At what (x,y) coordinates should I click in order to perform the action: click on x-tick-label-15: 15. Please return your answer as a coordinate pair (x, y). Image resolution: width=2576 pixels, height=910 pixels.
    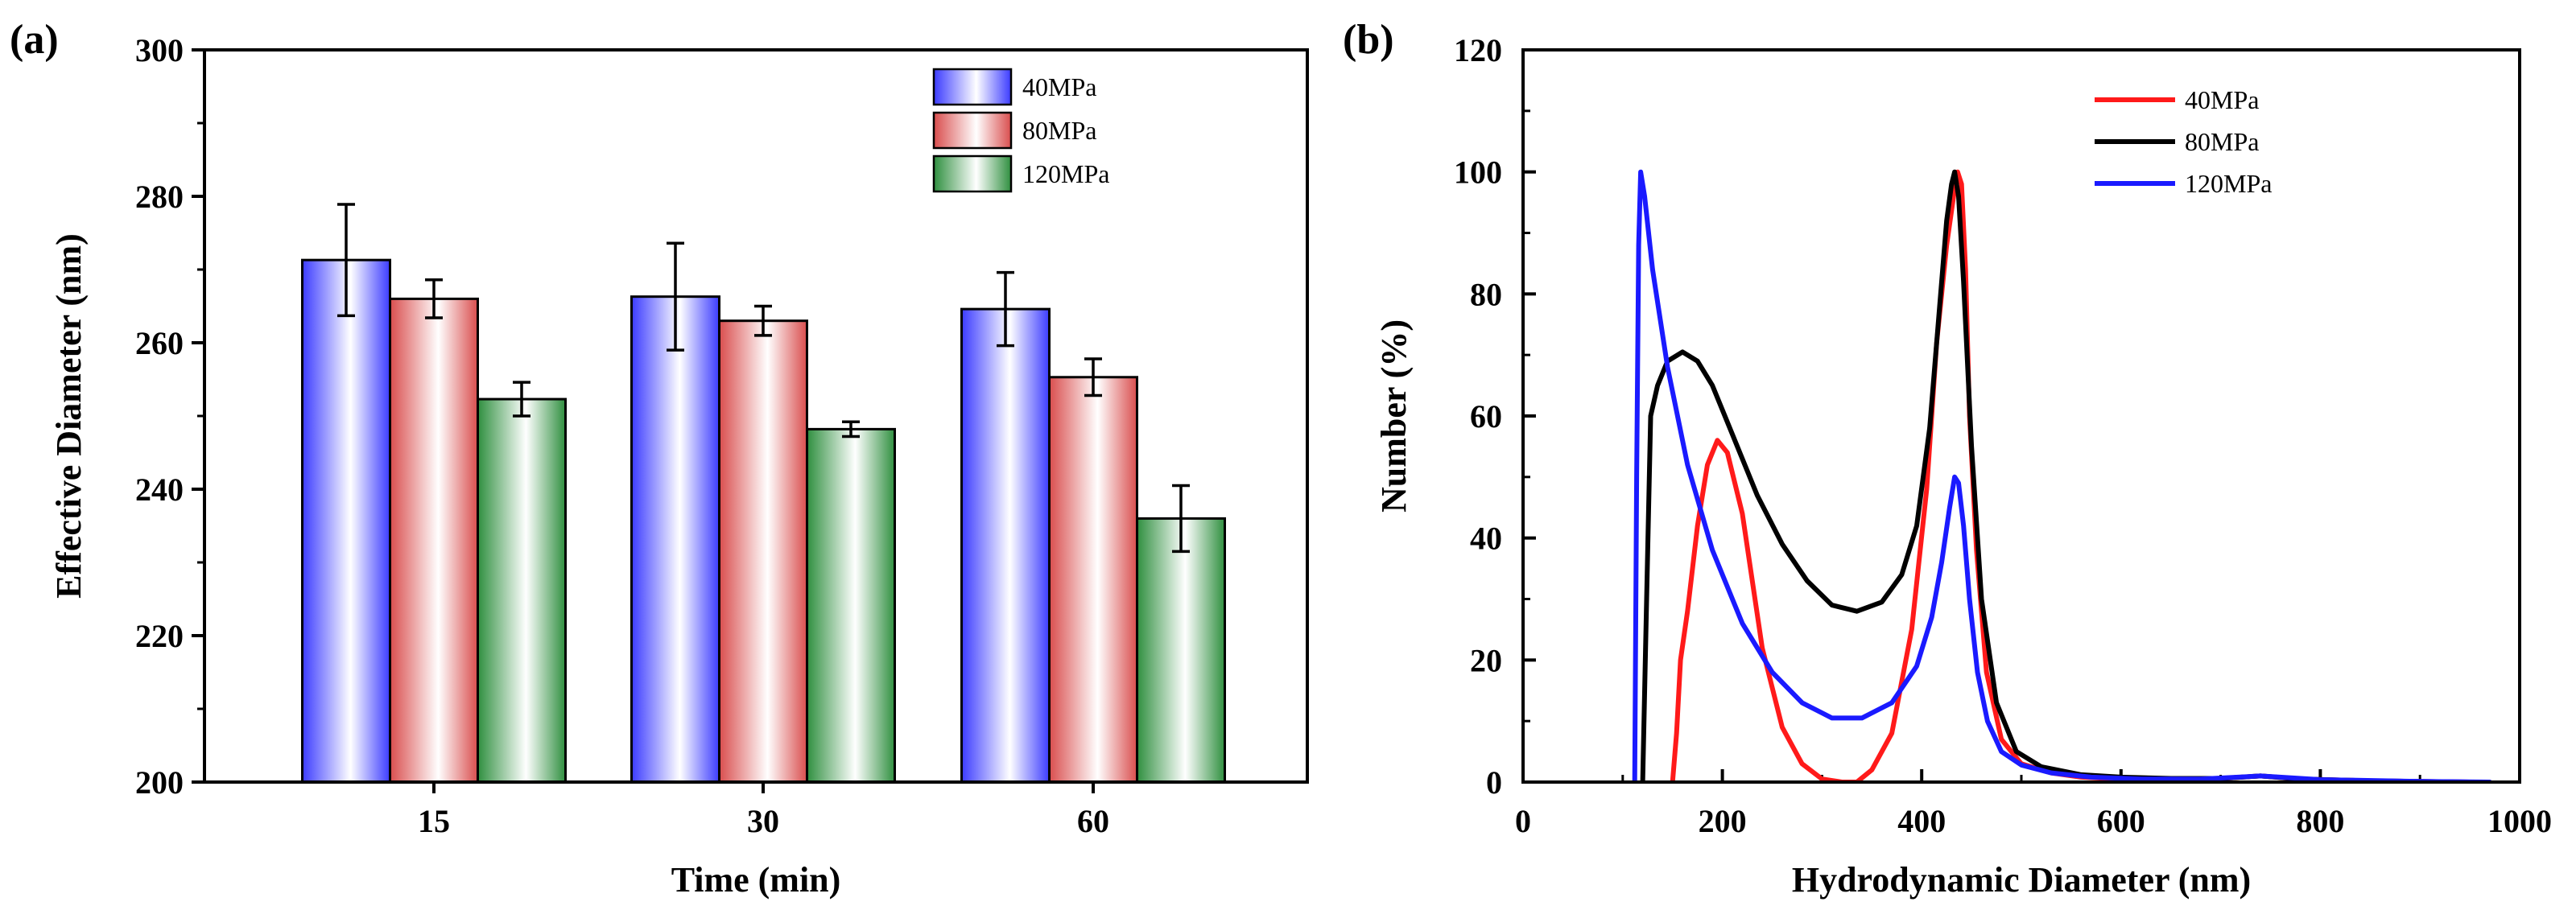
    Looking at the image, I should click on (434, 821).